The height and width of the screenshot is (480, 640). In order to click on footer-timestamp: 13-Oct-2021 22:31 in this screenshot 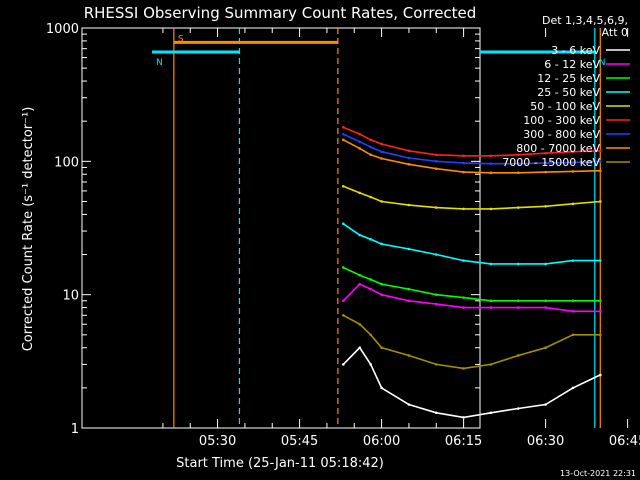, I will do `click(598, 473)`.